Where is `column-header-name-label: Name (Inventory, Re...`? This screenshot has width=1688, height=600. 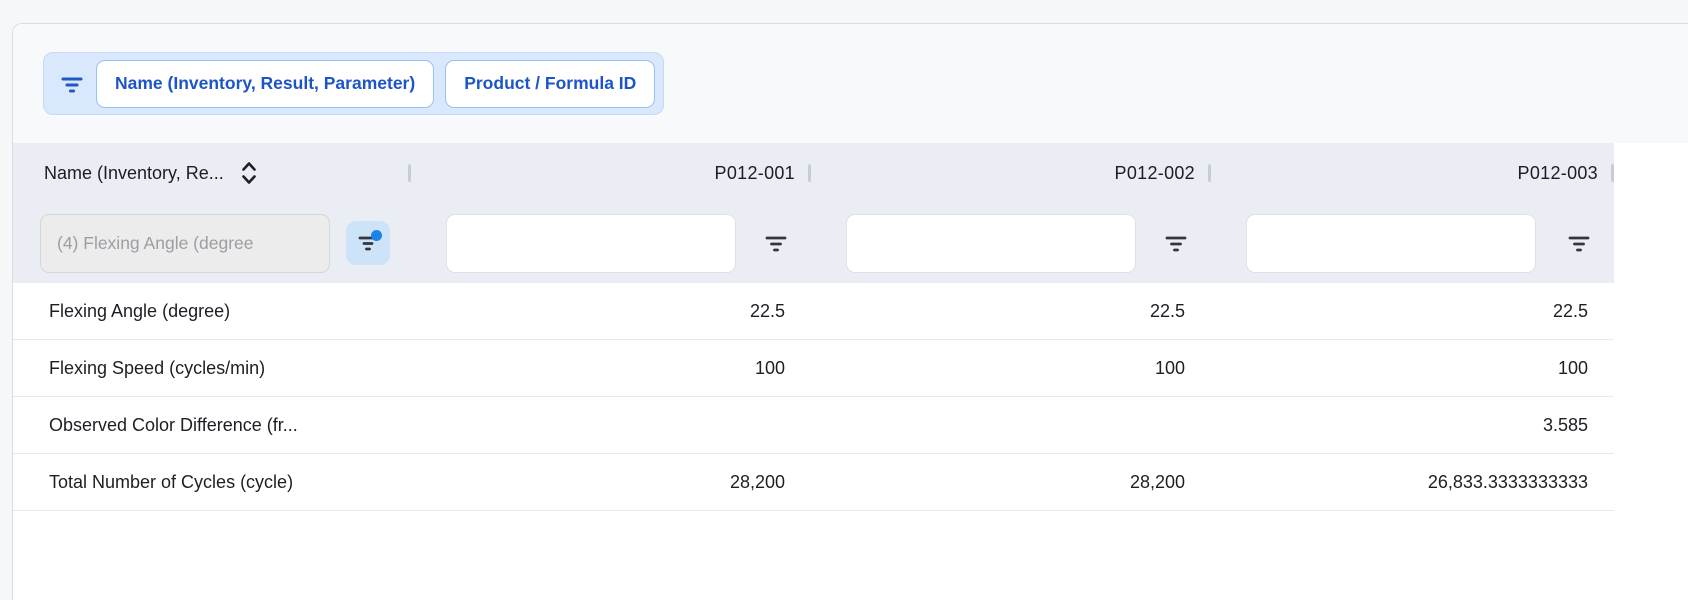
column-header-name-label: Name (Inventory, Re... is located at coordinates (134, 172).